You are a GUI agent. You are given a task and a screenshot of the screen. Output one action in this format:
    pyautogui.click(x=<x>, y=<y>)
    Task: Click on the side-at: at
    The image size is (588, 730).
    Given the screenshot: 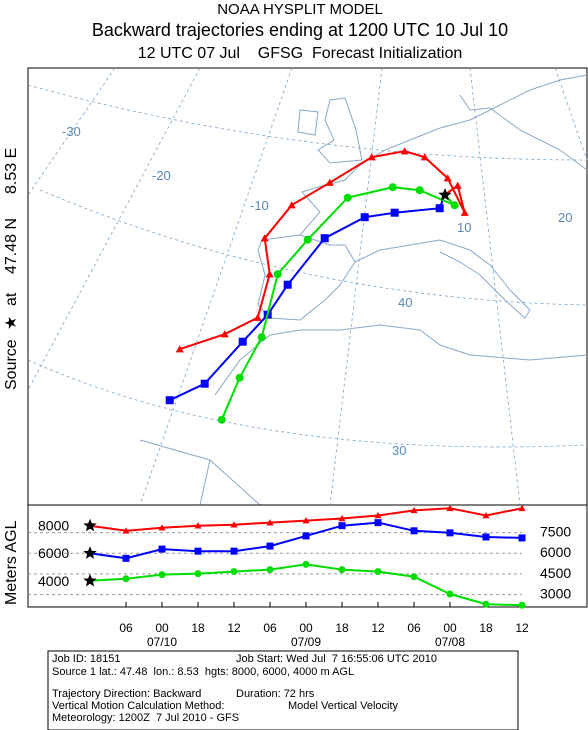 What is the action you would take?
    pyautogui.click(x=11, y=299)
    